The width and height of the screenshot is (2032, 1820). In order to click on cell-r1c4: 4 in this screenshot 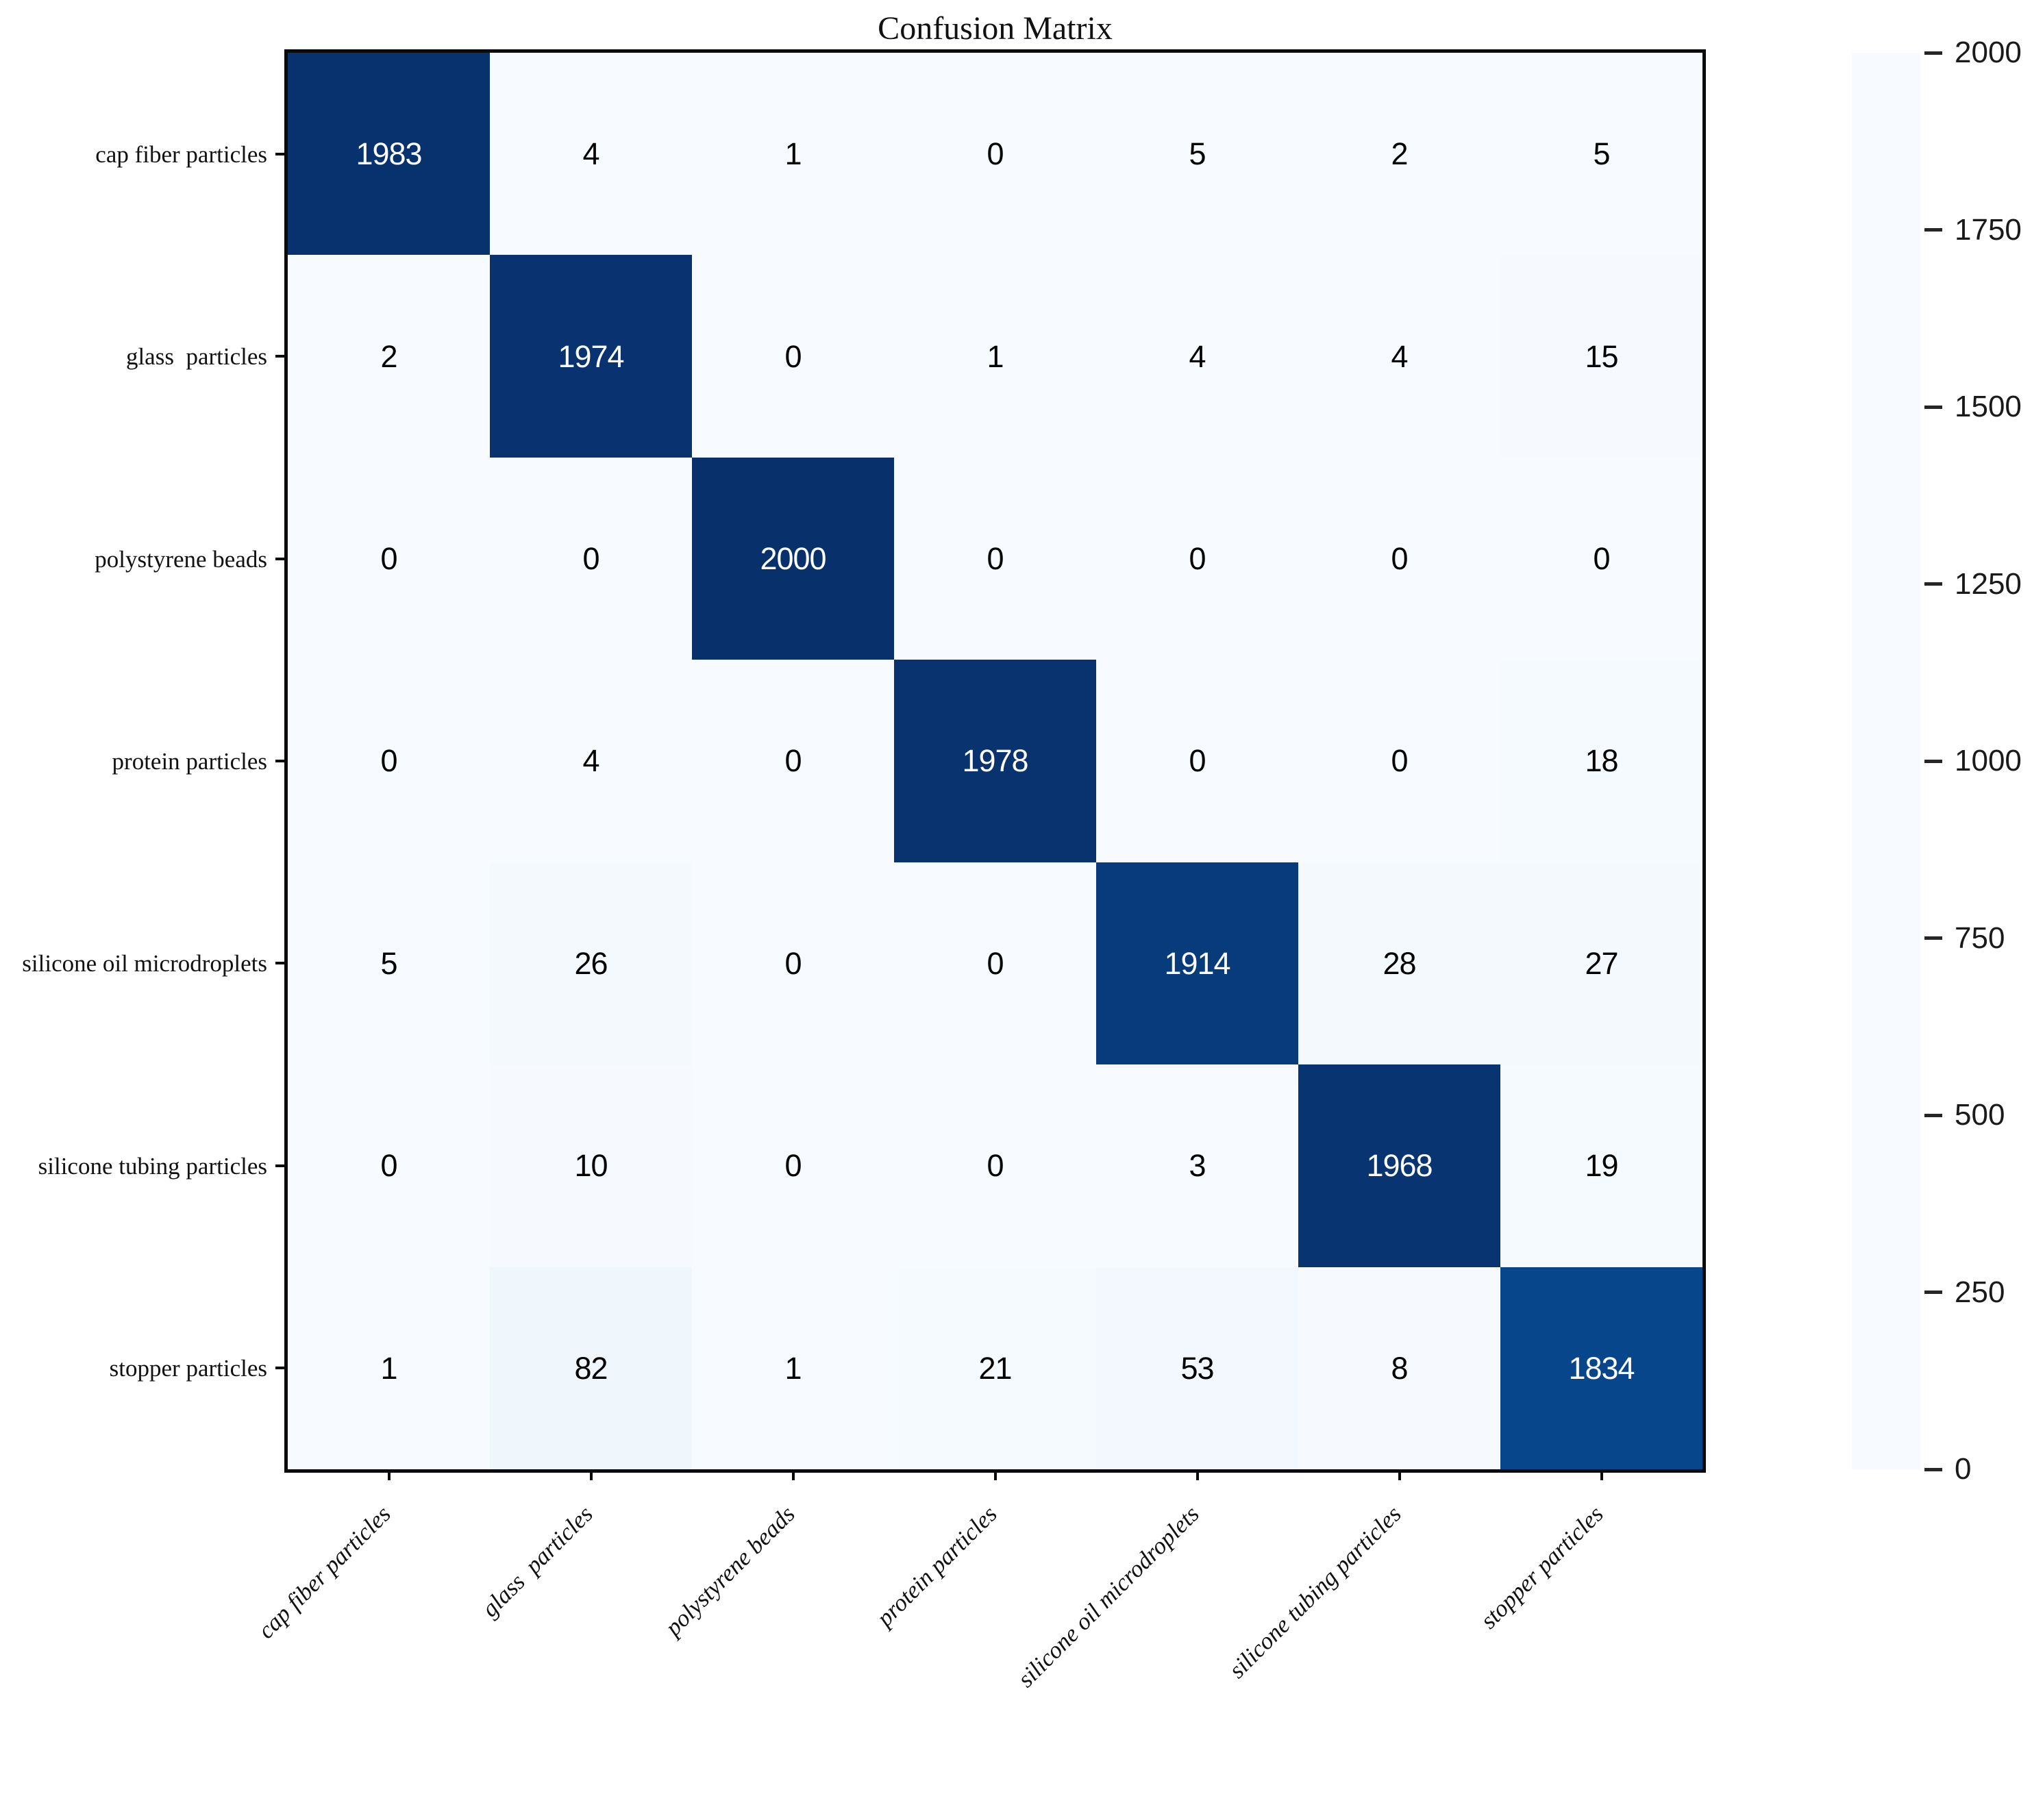, I will do `click(1197, 356)`.